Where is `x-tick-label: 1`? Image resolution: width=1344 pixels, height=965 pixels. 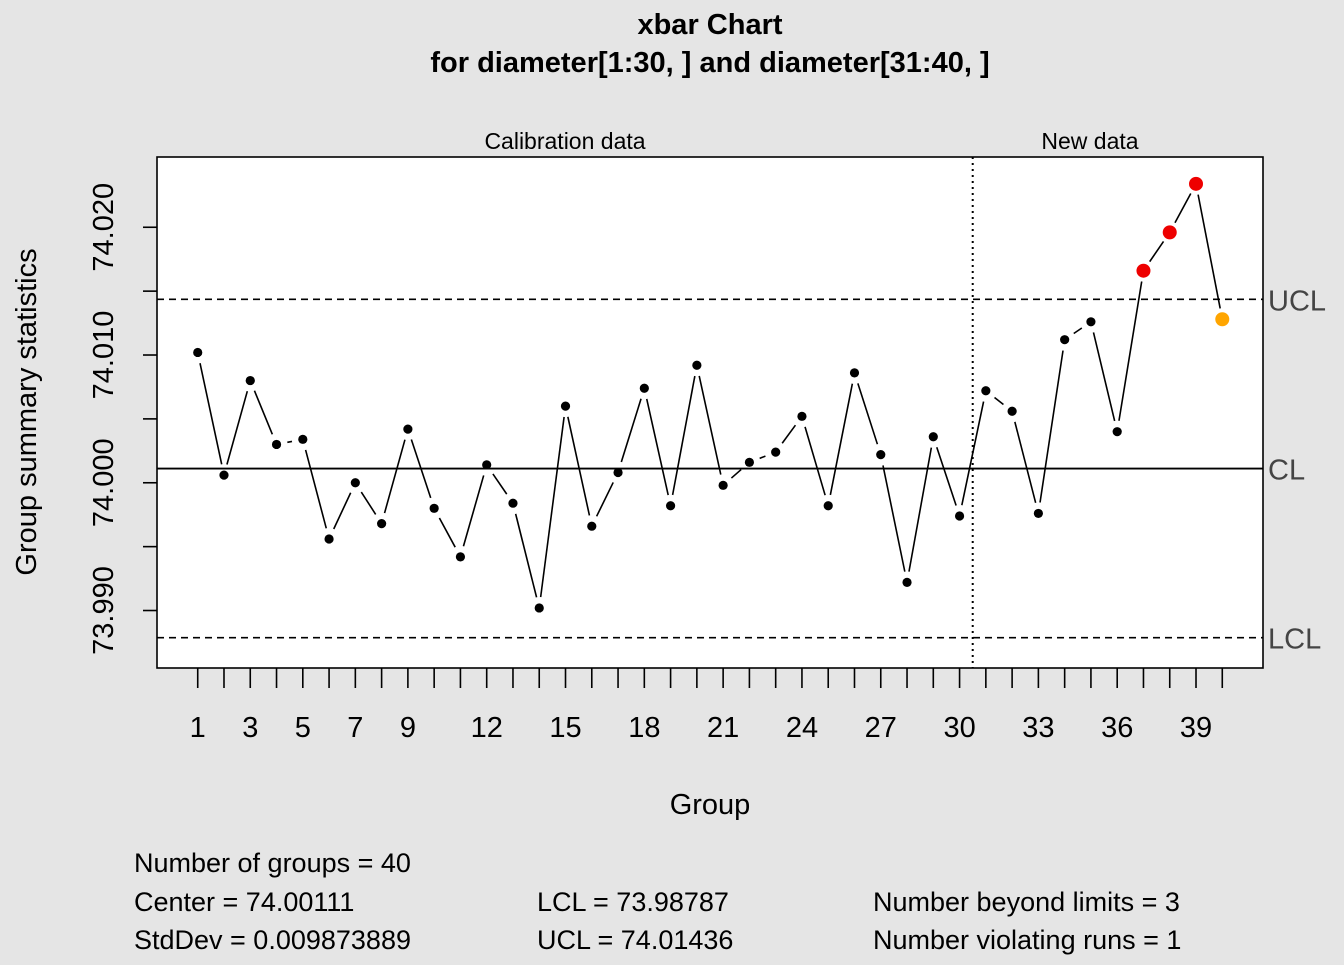 x-tick-label: 1 is located at coordinates (198, 728).